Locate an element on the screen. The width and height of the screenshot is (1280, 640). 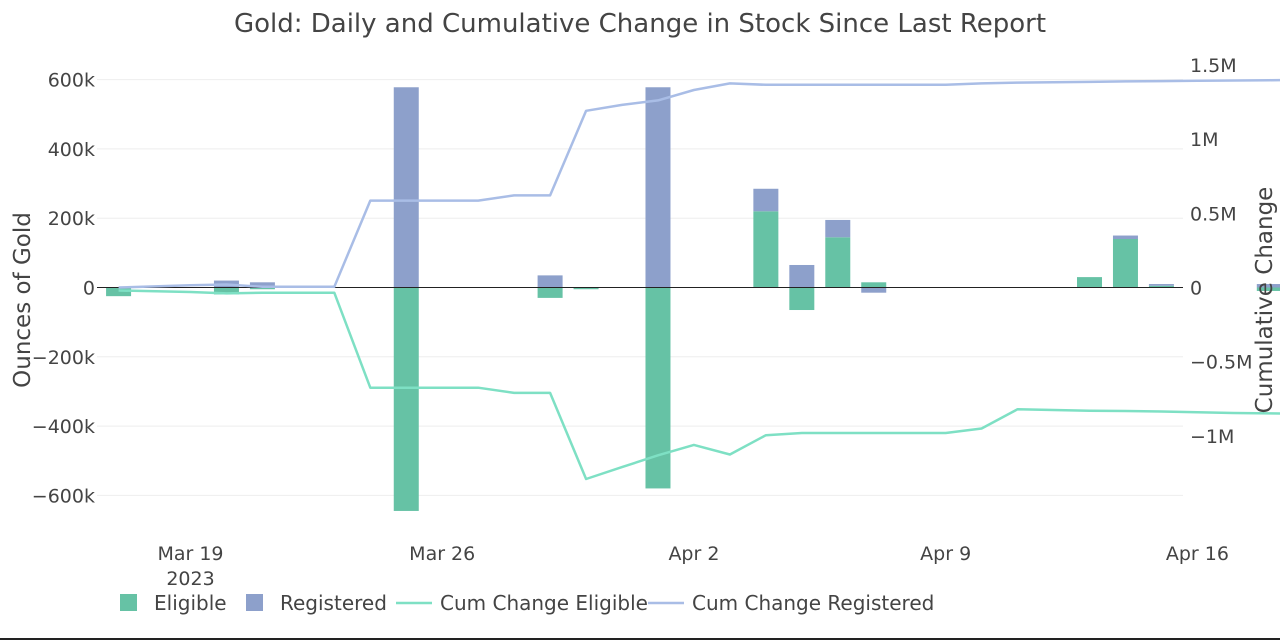
x-tick-label: Mar 19 is located at coordinates (190, 554).